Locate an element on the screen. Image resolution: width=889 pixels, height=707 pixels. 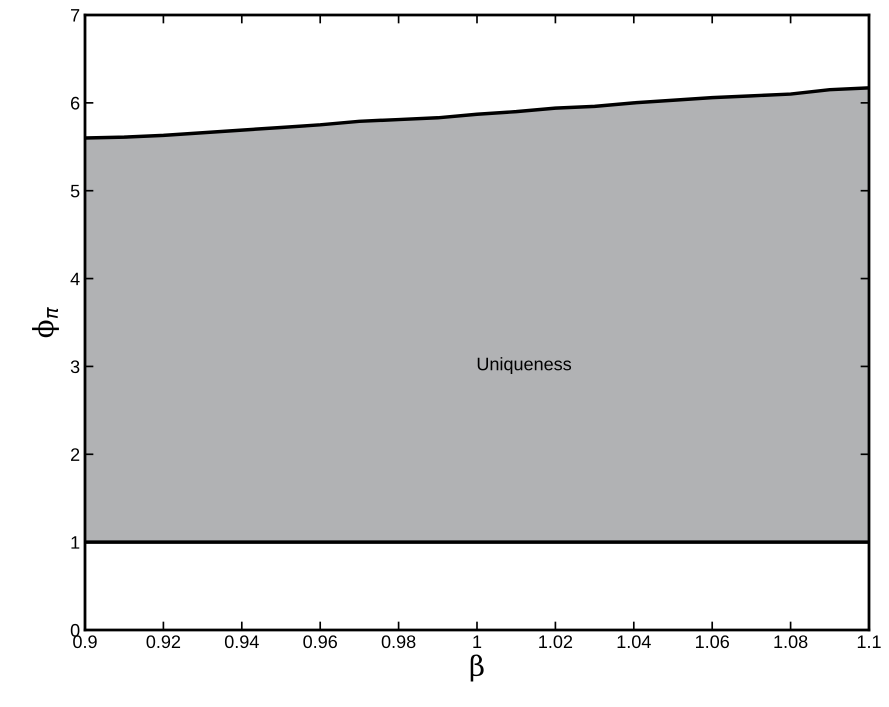
y-tick-label: 3 is located at coordinates (75, 367).